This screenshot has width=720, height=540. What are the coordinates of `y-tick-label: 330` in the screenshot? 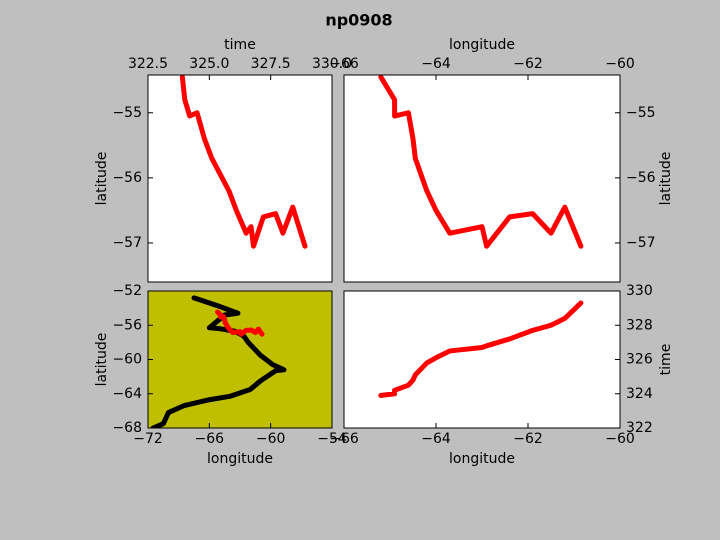 It's located at (639, 291).